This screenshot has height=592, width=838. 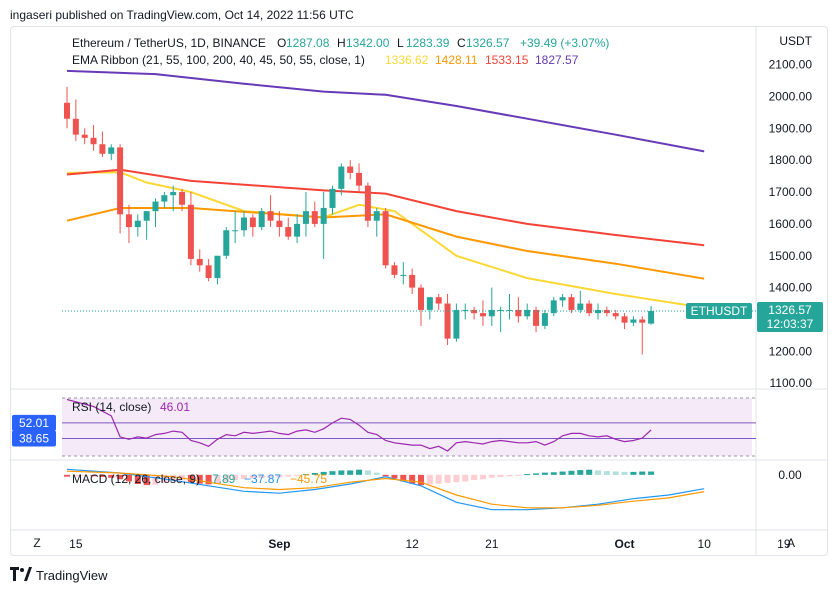 What do you see at coordinates (791, 128) in the screenshot?
I see `price-tick-label: 1900.00` at bounding box center [791, 128].